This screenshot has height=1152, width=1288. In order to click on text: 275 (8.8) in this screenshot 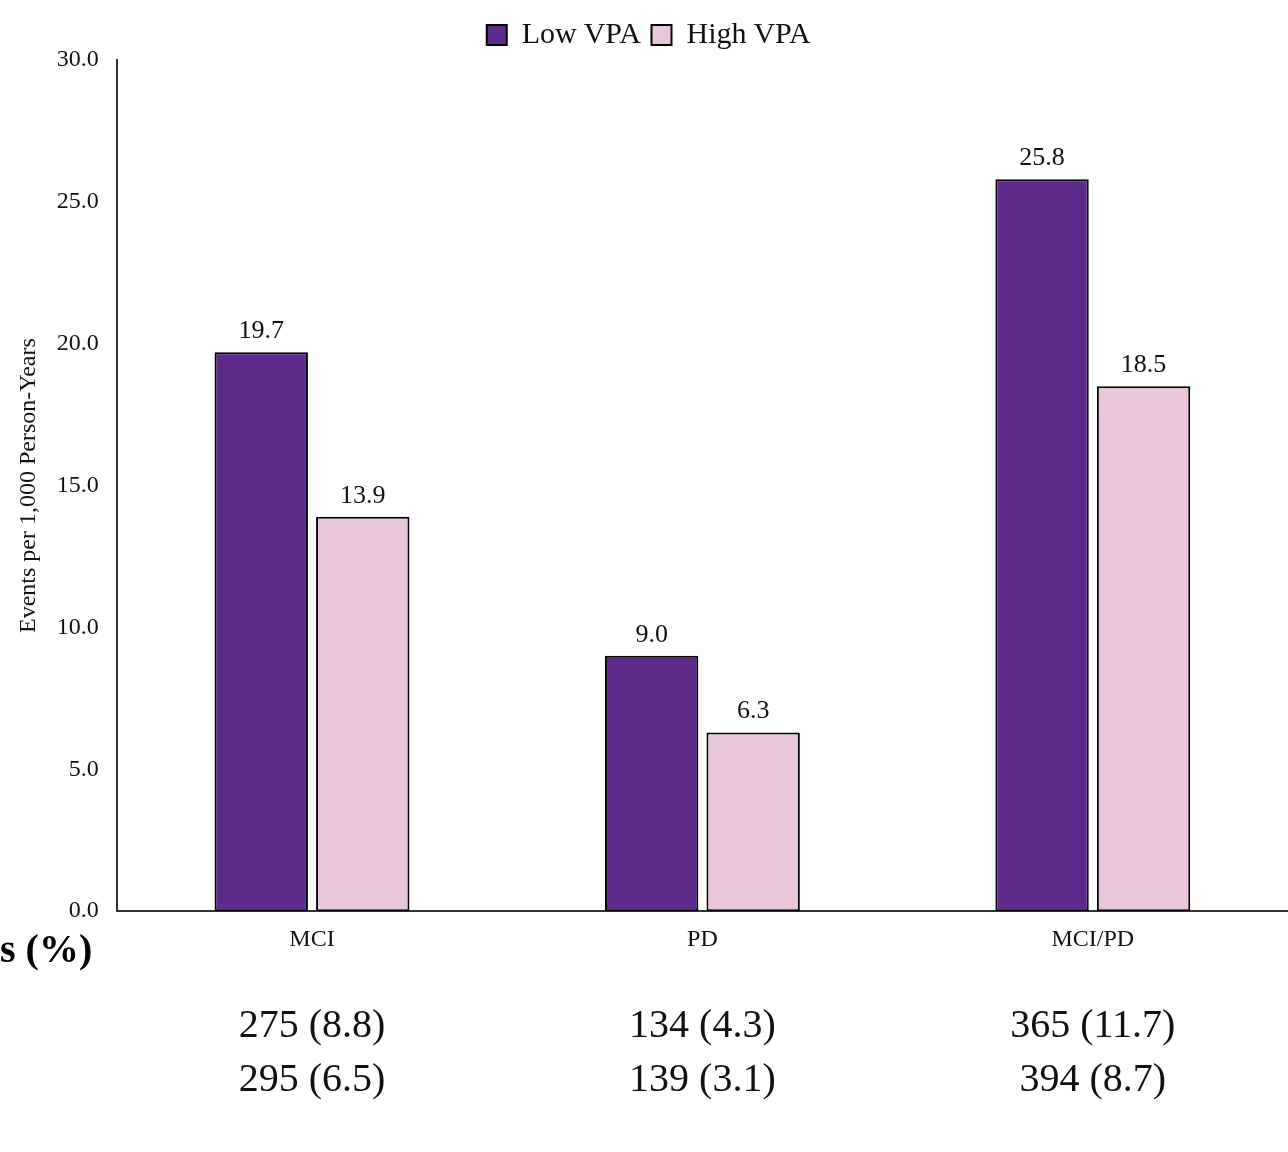, I will do `click(312, 1023)`.